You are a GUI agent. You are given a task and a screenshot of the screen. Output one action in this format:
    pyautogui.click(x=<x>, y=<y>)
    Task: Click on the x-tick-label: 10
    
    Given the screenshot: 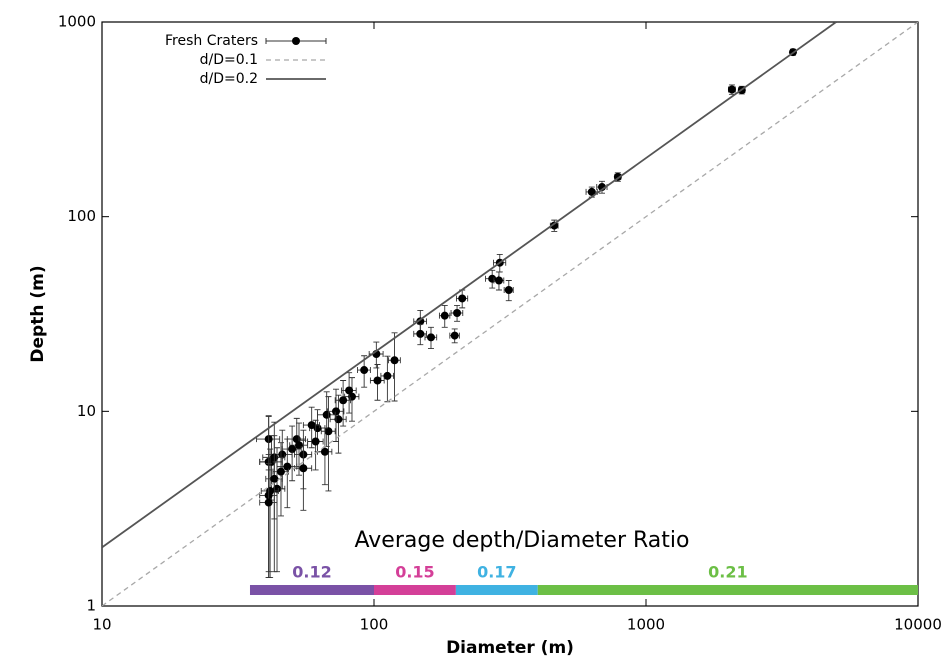 What is the action you would take?
    pyautogui.click(x=101, y=625)
    